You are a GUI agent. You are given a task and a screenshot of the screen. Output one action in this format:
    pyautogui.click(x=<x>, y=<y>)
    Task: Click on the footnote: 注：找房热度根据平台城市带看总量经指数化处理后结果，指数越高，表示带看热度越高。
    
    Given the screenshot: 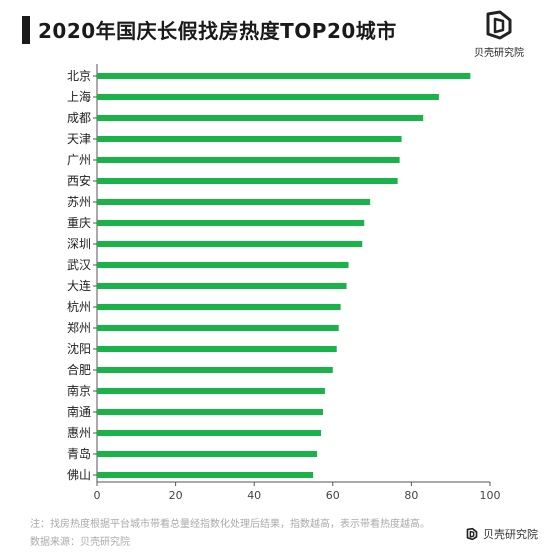 What is the action you would take?
    pyautogui.click(x=230, y=524)
    